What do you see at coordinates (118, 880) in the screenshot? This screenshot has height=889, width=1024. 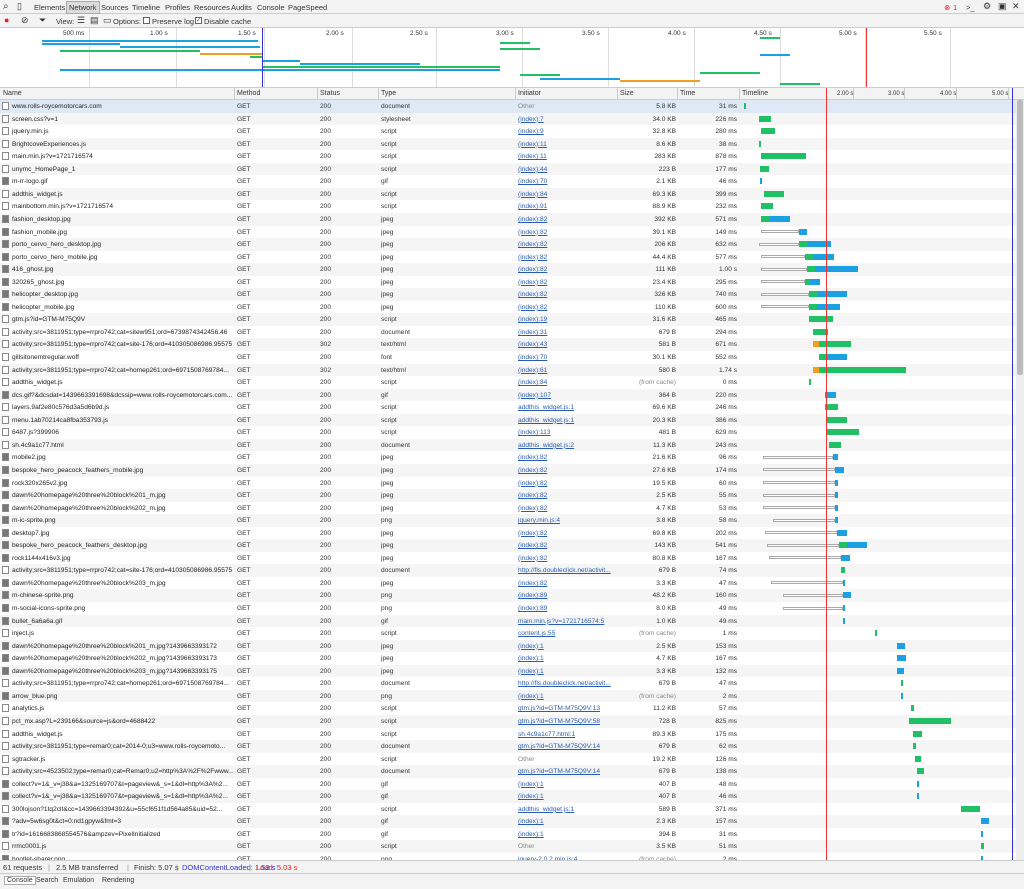 I see `drawer-tab-rendering: Rendering` at bounding box center [118, 880].